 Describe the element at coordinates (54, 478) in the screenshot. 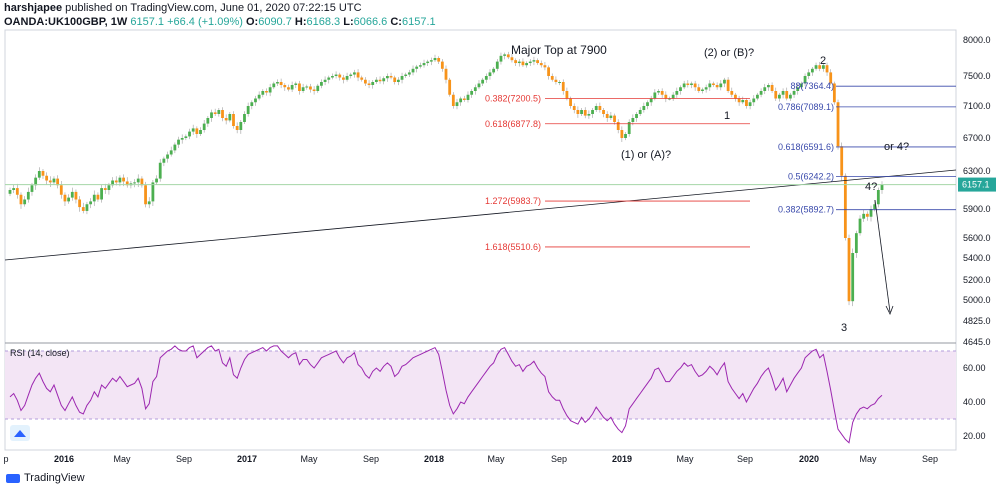

I see `tradingview-logo-text: TradingView` at that location.